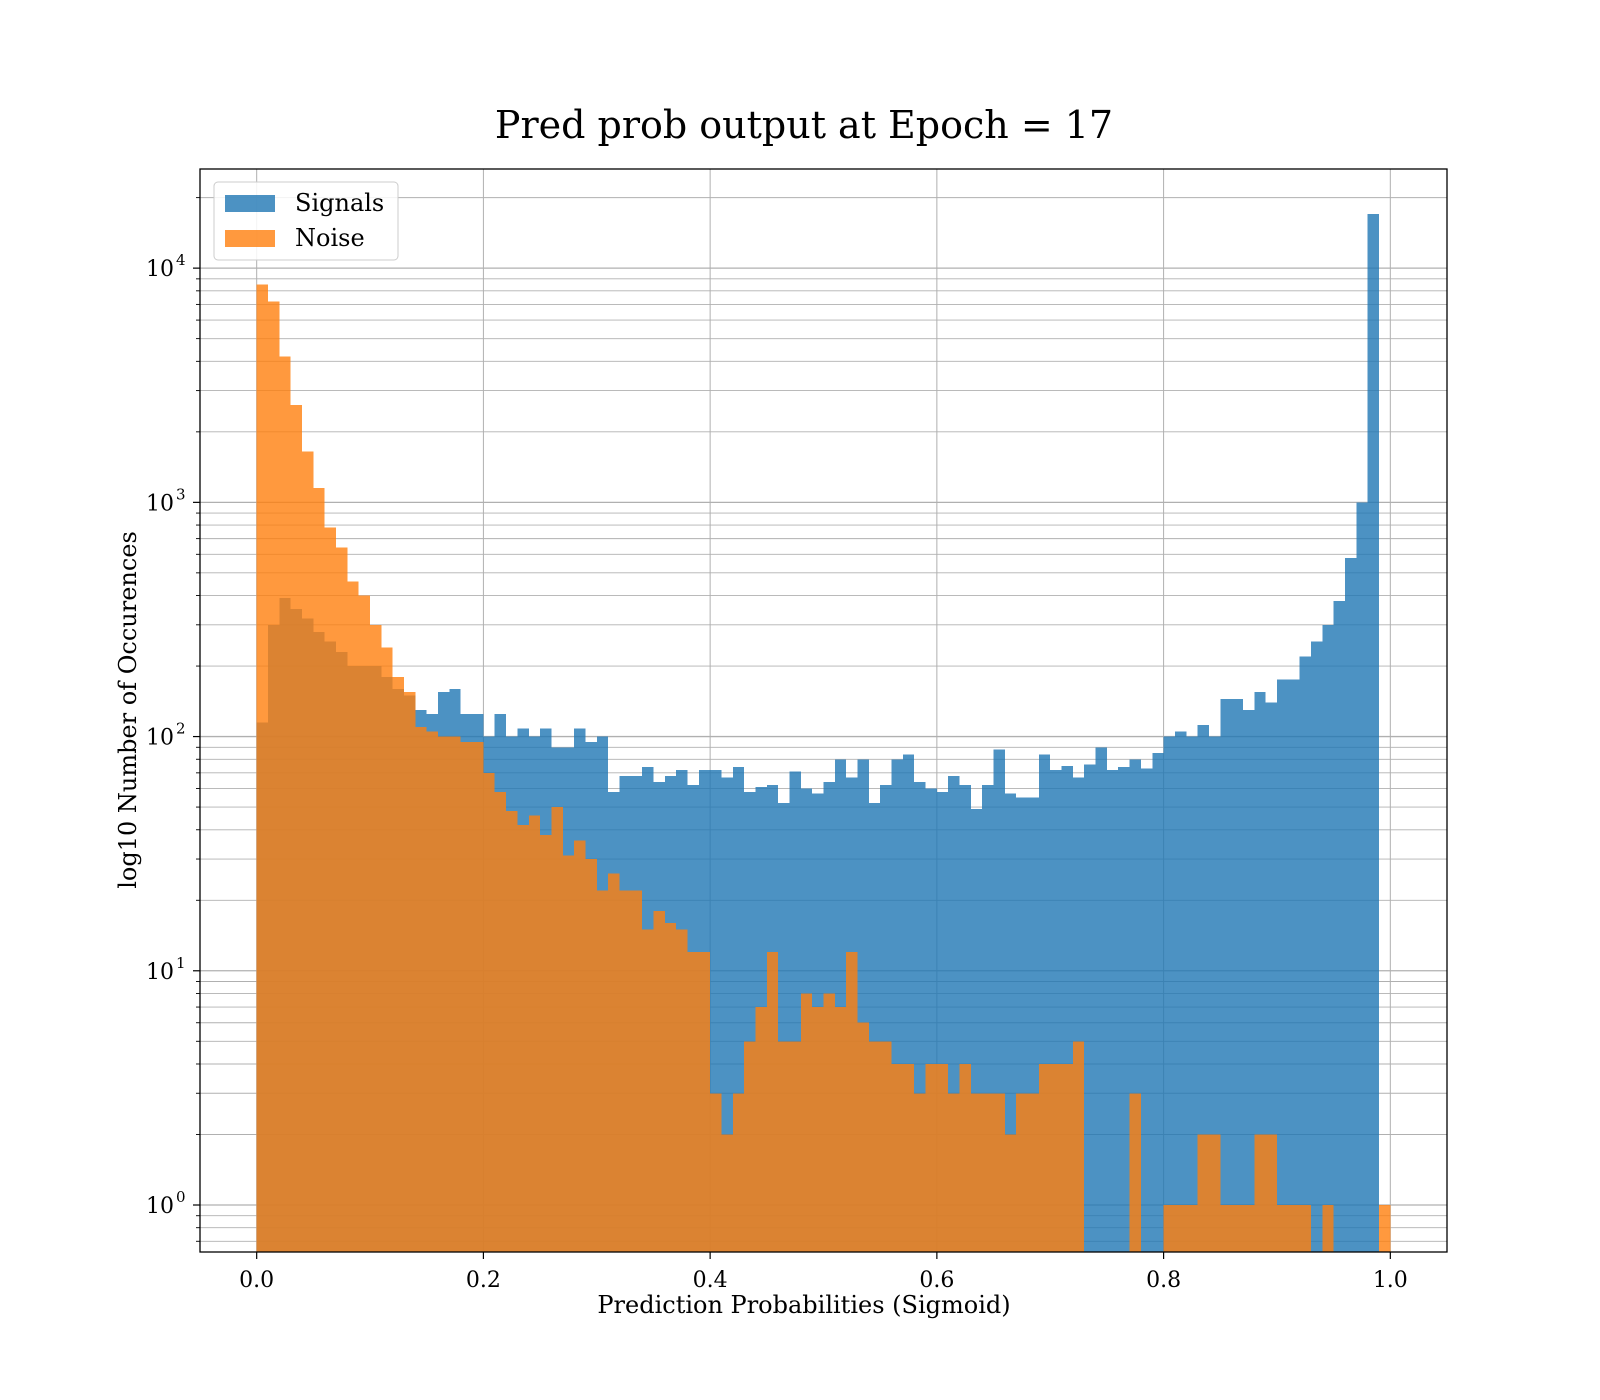 Image resolution: width=1600 pixels, height=1400 pixels. I want to click on chart-title: Pred prob output at Epoch = 17, so click(804, 125).